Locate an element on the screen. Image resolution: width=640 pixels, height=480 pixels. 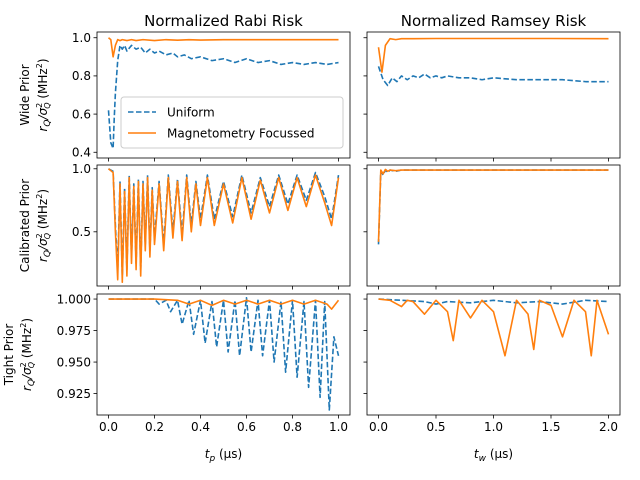
panel-r1-c0: 0.5 1.0 is located at coordinates (211, 226).